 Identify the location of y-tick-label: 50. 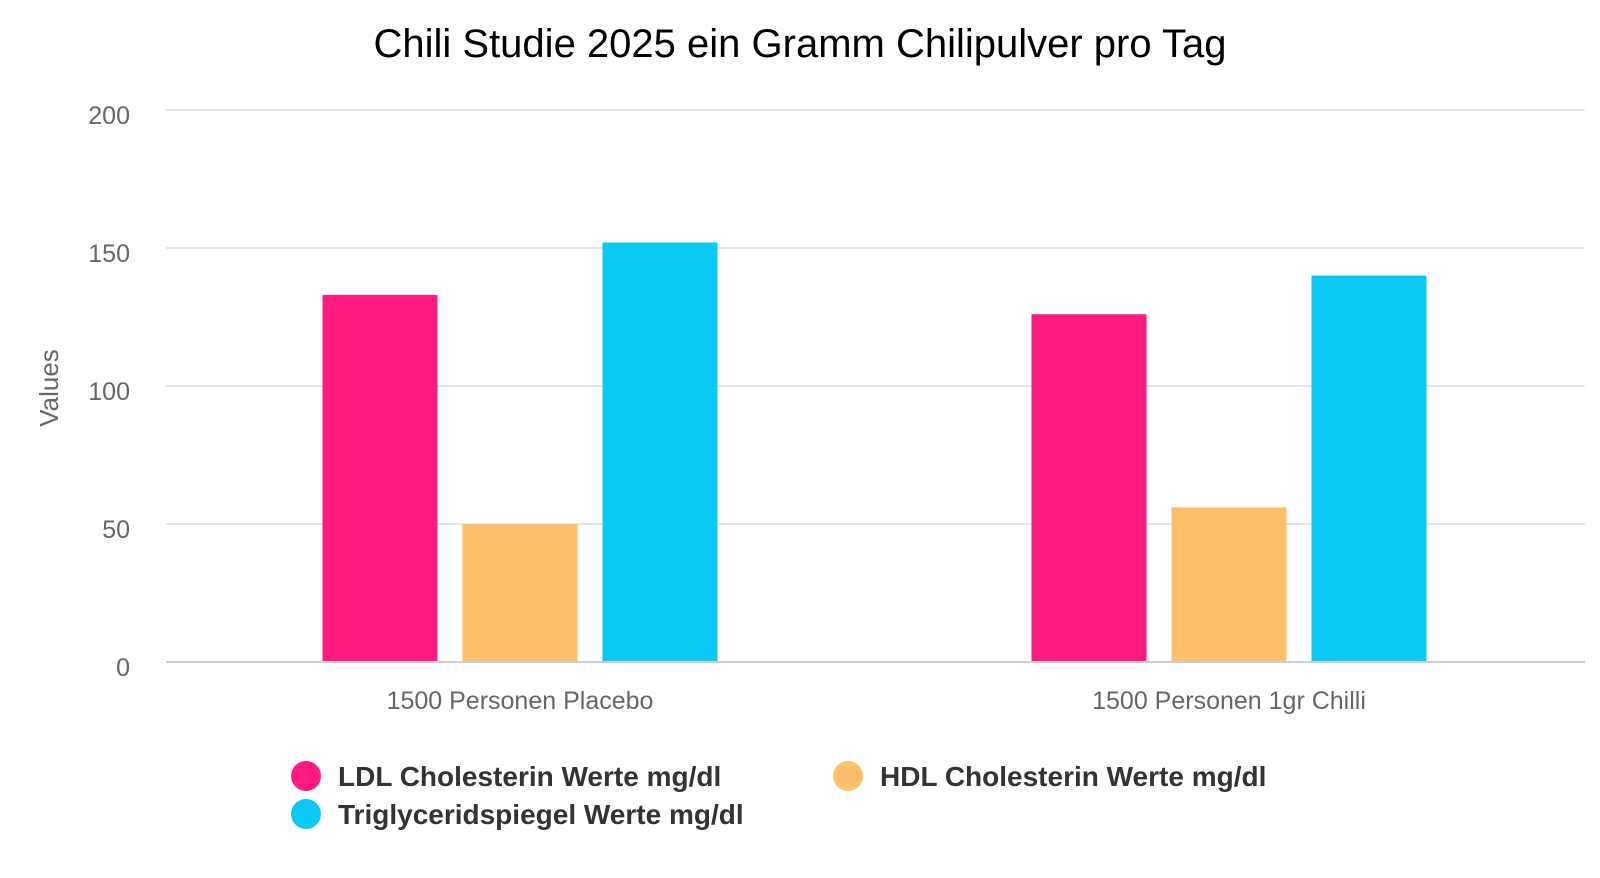
(116, 530).